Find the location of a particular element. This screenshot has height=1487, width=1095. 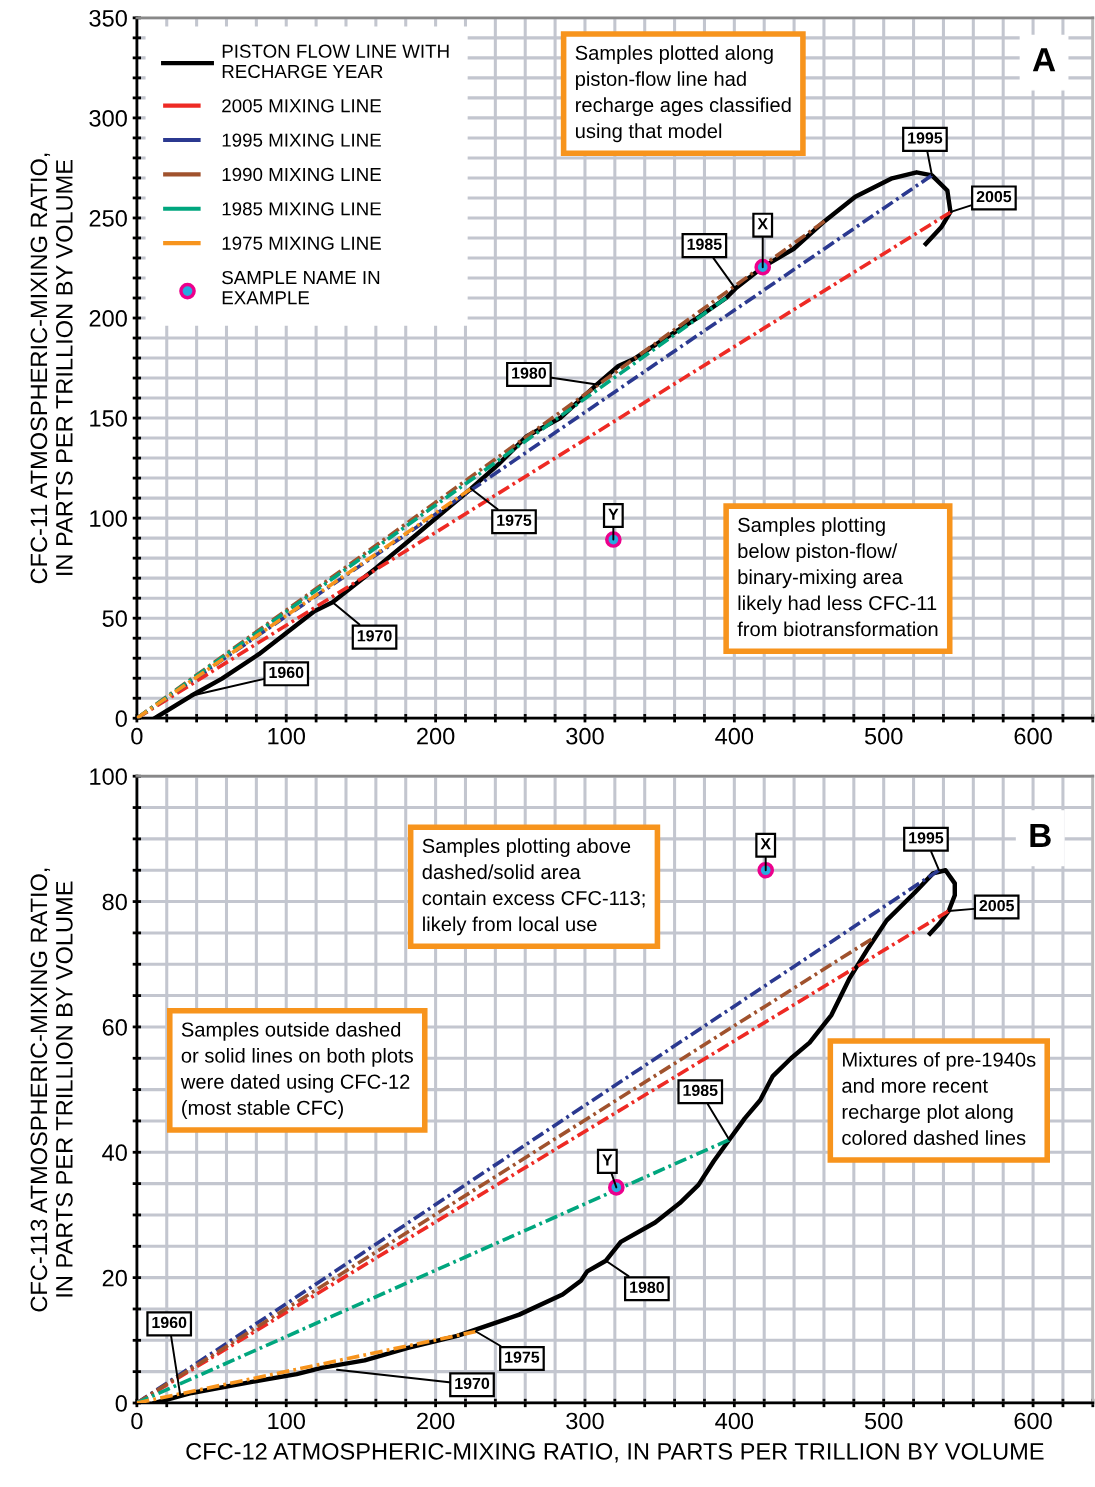

y-tick-label: 150 is located at coordinates (108, 418).